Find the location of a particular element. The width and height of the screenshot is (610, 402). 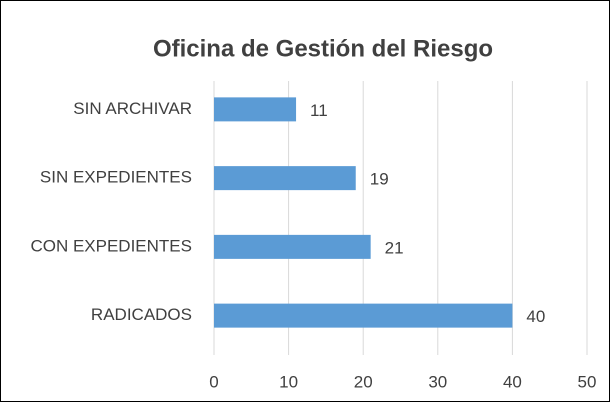

y-tick-label: SIN ARCHIVAR is located at coordinates (132, 108).